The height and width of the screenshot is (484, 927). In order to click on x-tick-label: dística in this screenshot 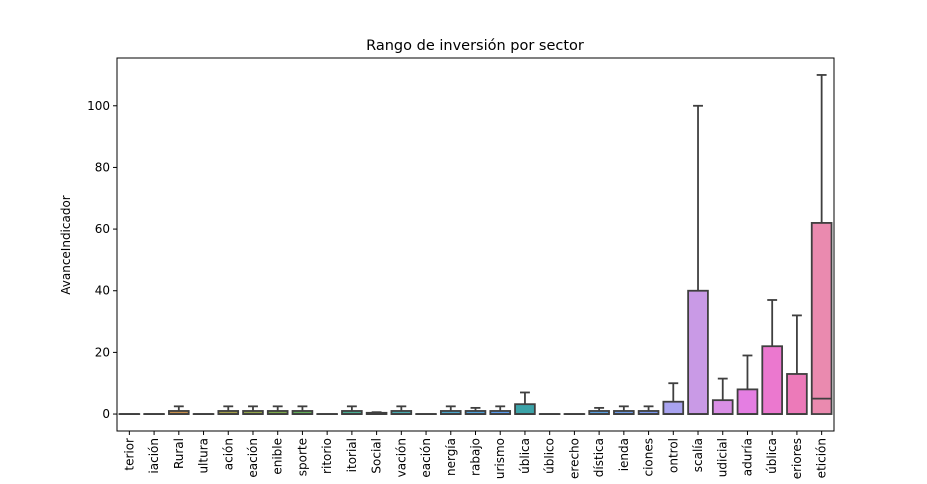, I will do `click(599, 457)`.